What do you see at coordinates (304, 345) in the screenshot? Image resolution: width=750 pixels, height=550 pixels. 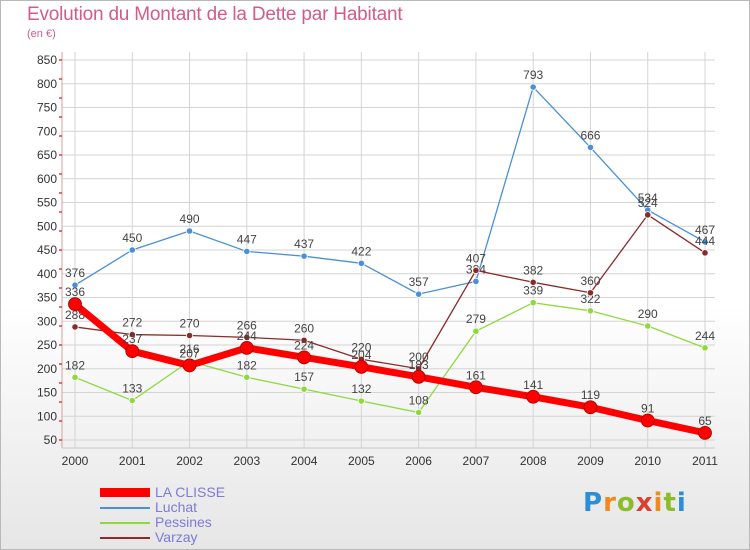 I see `data-label-la-clisse: 224` at bounding box center [304, 345].